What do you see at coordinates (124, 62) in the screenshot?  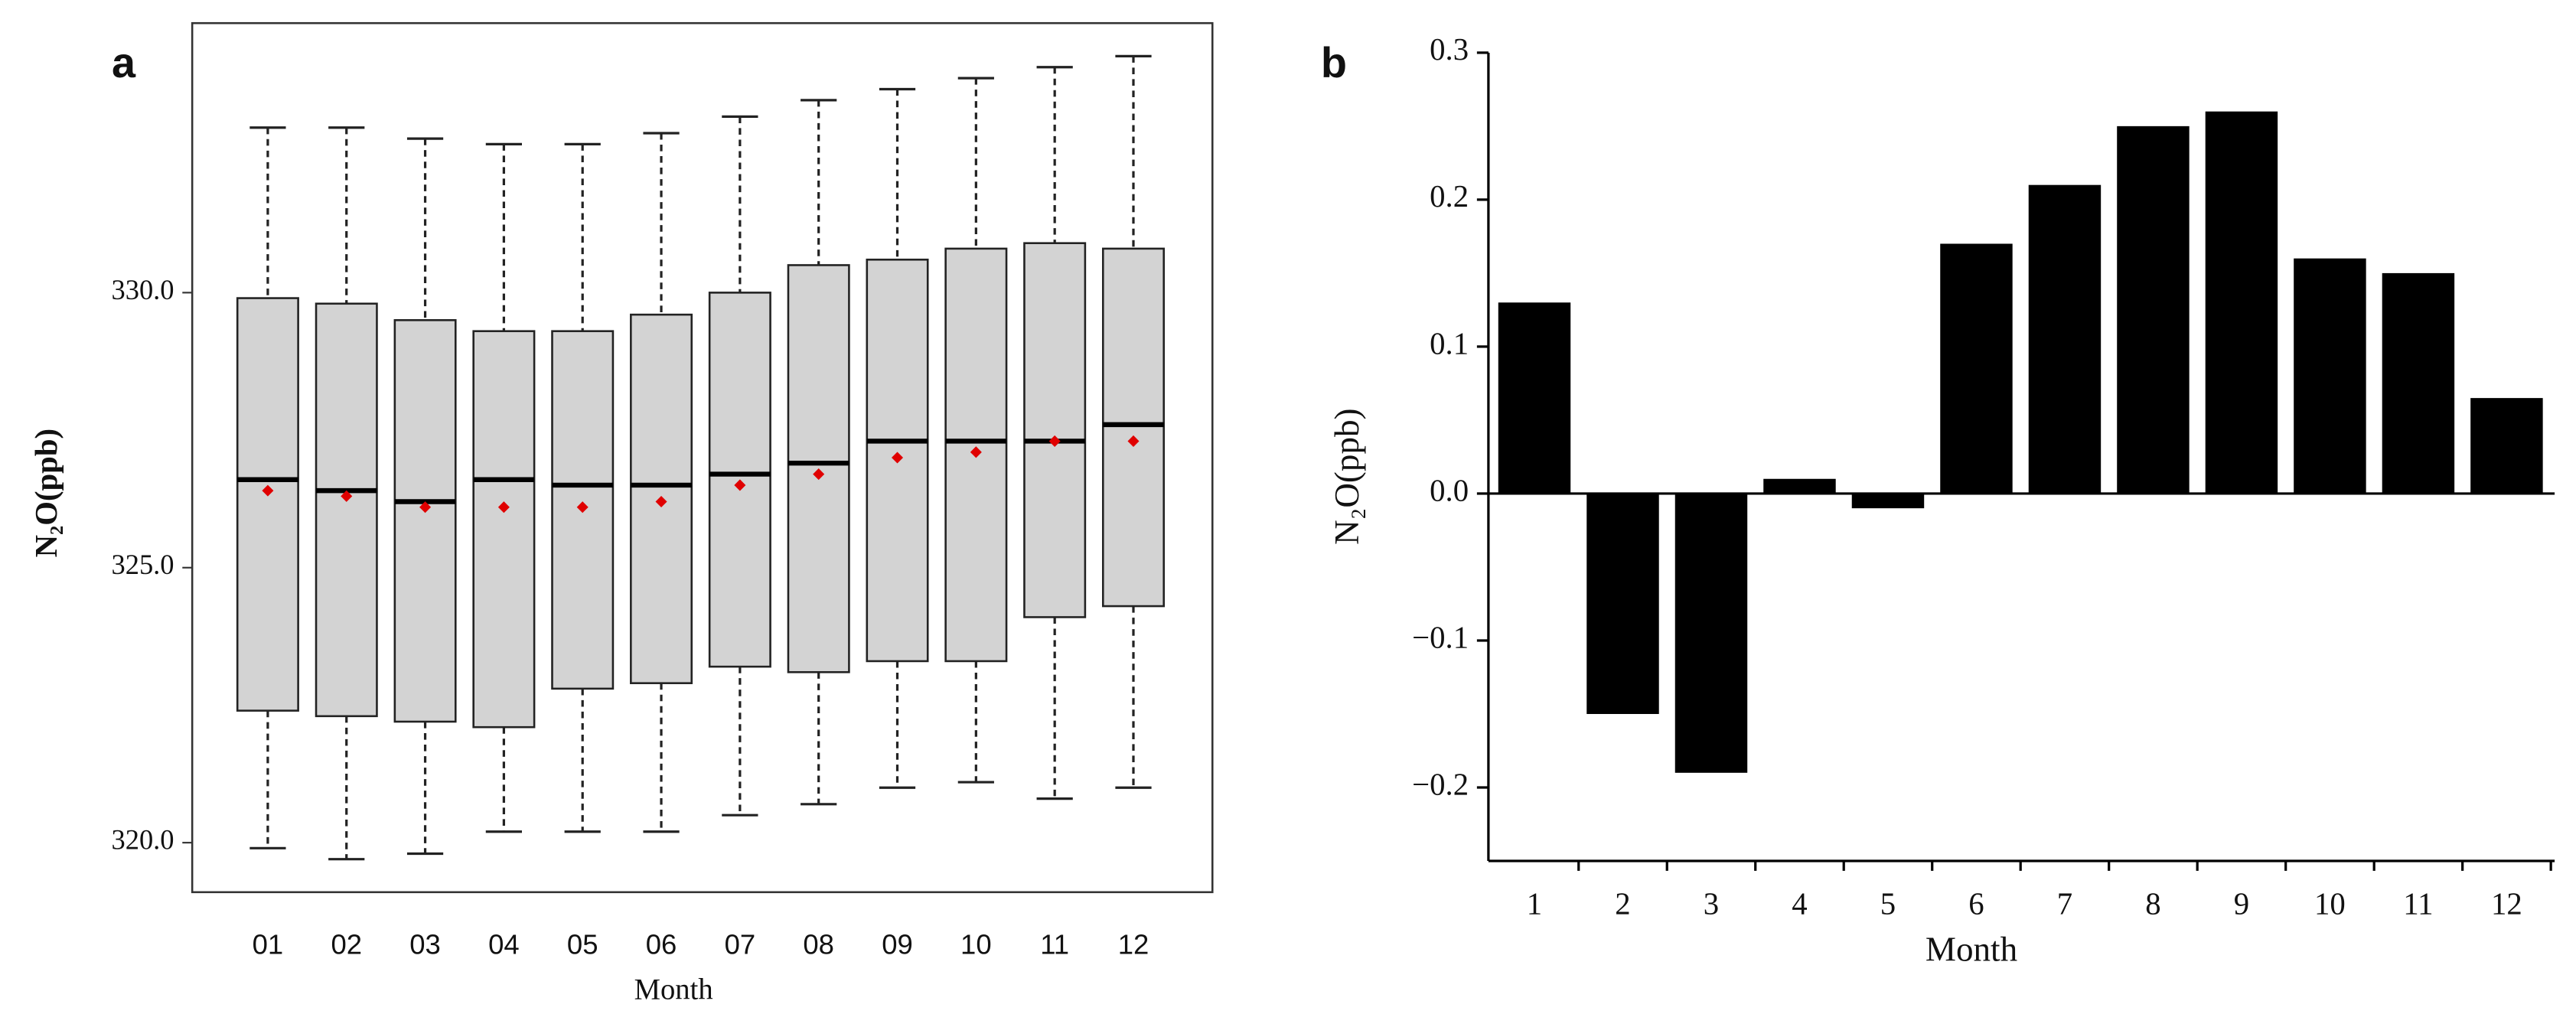 I see `panel-label: a` at bounding box center [124, 62].